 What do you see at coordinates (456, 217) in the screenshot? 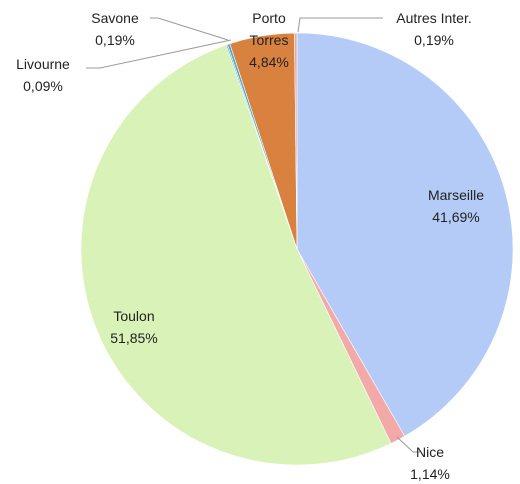
I see `slice-value: 41,69%` at bounding box center [456, 217].